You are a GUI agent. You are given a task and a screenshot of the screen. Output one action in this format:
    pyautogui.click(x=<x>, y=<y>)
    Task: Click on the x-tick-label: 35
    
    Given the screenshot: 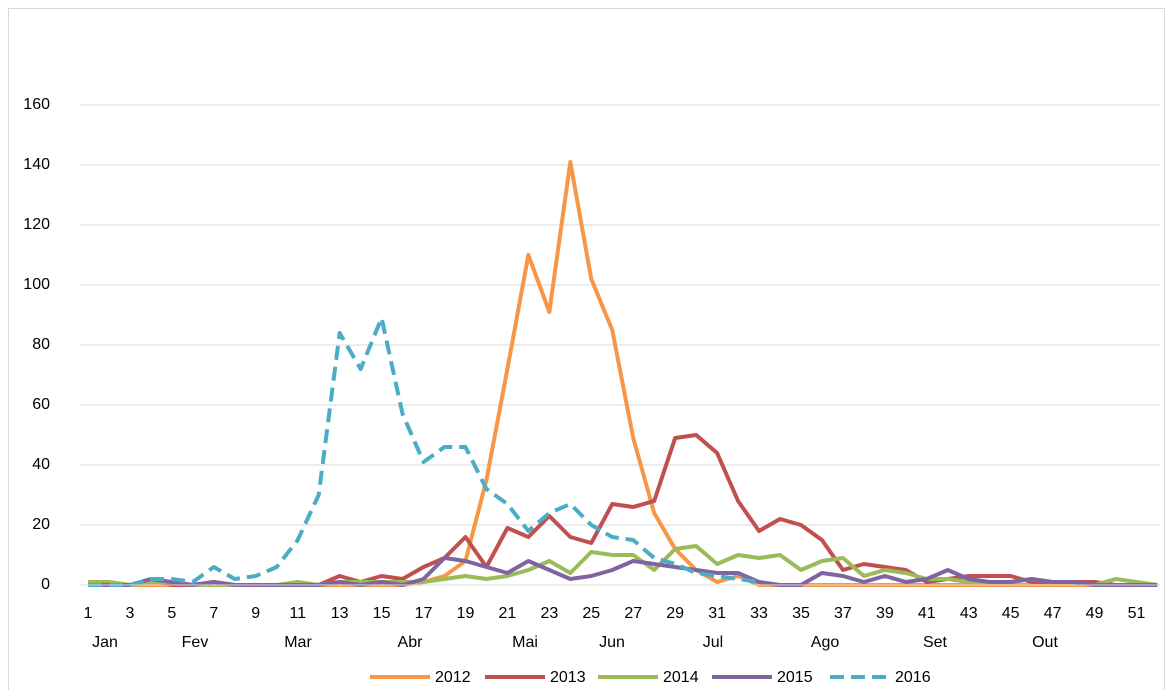 What is the action you would take?
    pyautogui.click(x=801, y=613)
    